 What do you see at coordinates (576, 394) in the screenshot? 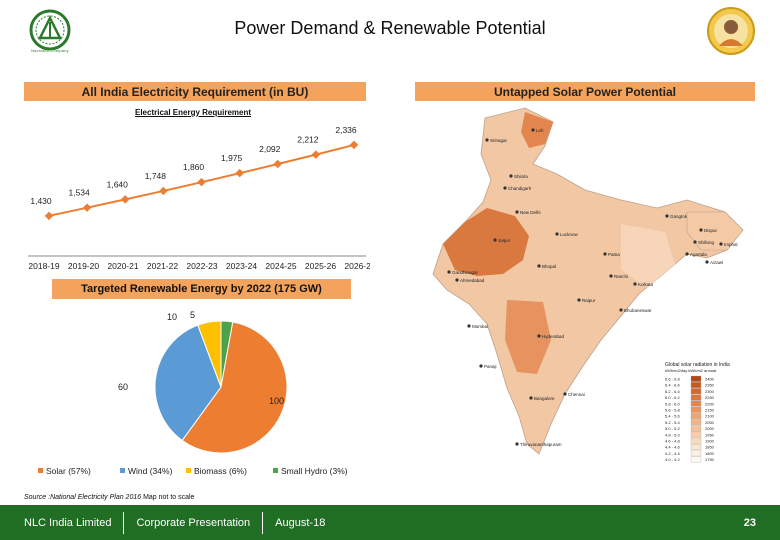
I see `city-label: Chennai` at bounding box center [576, 394].